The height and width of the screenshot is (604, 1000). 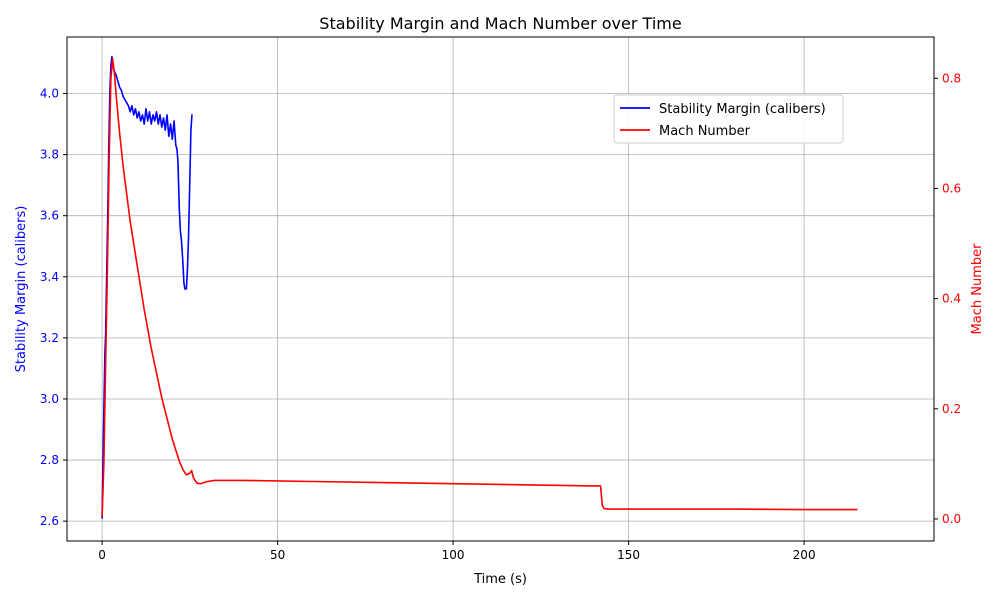 What do you see at coordinates (951, 299) in the screenshot?
I see `y-right-tick-label: 0.4` at bounding box center [951, 299].